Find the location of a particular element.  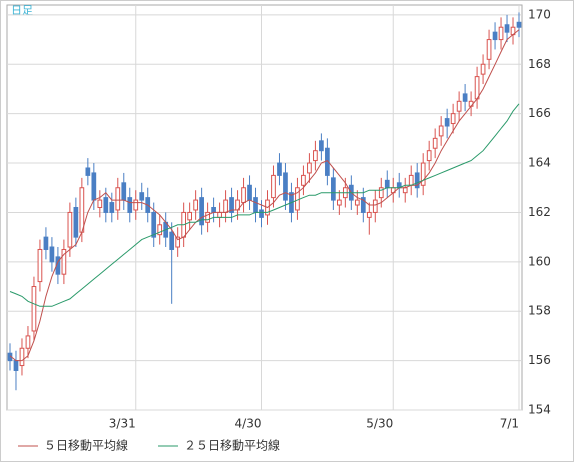

x-tick-label: 7/1 is located at coordinates (509, 424).